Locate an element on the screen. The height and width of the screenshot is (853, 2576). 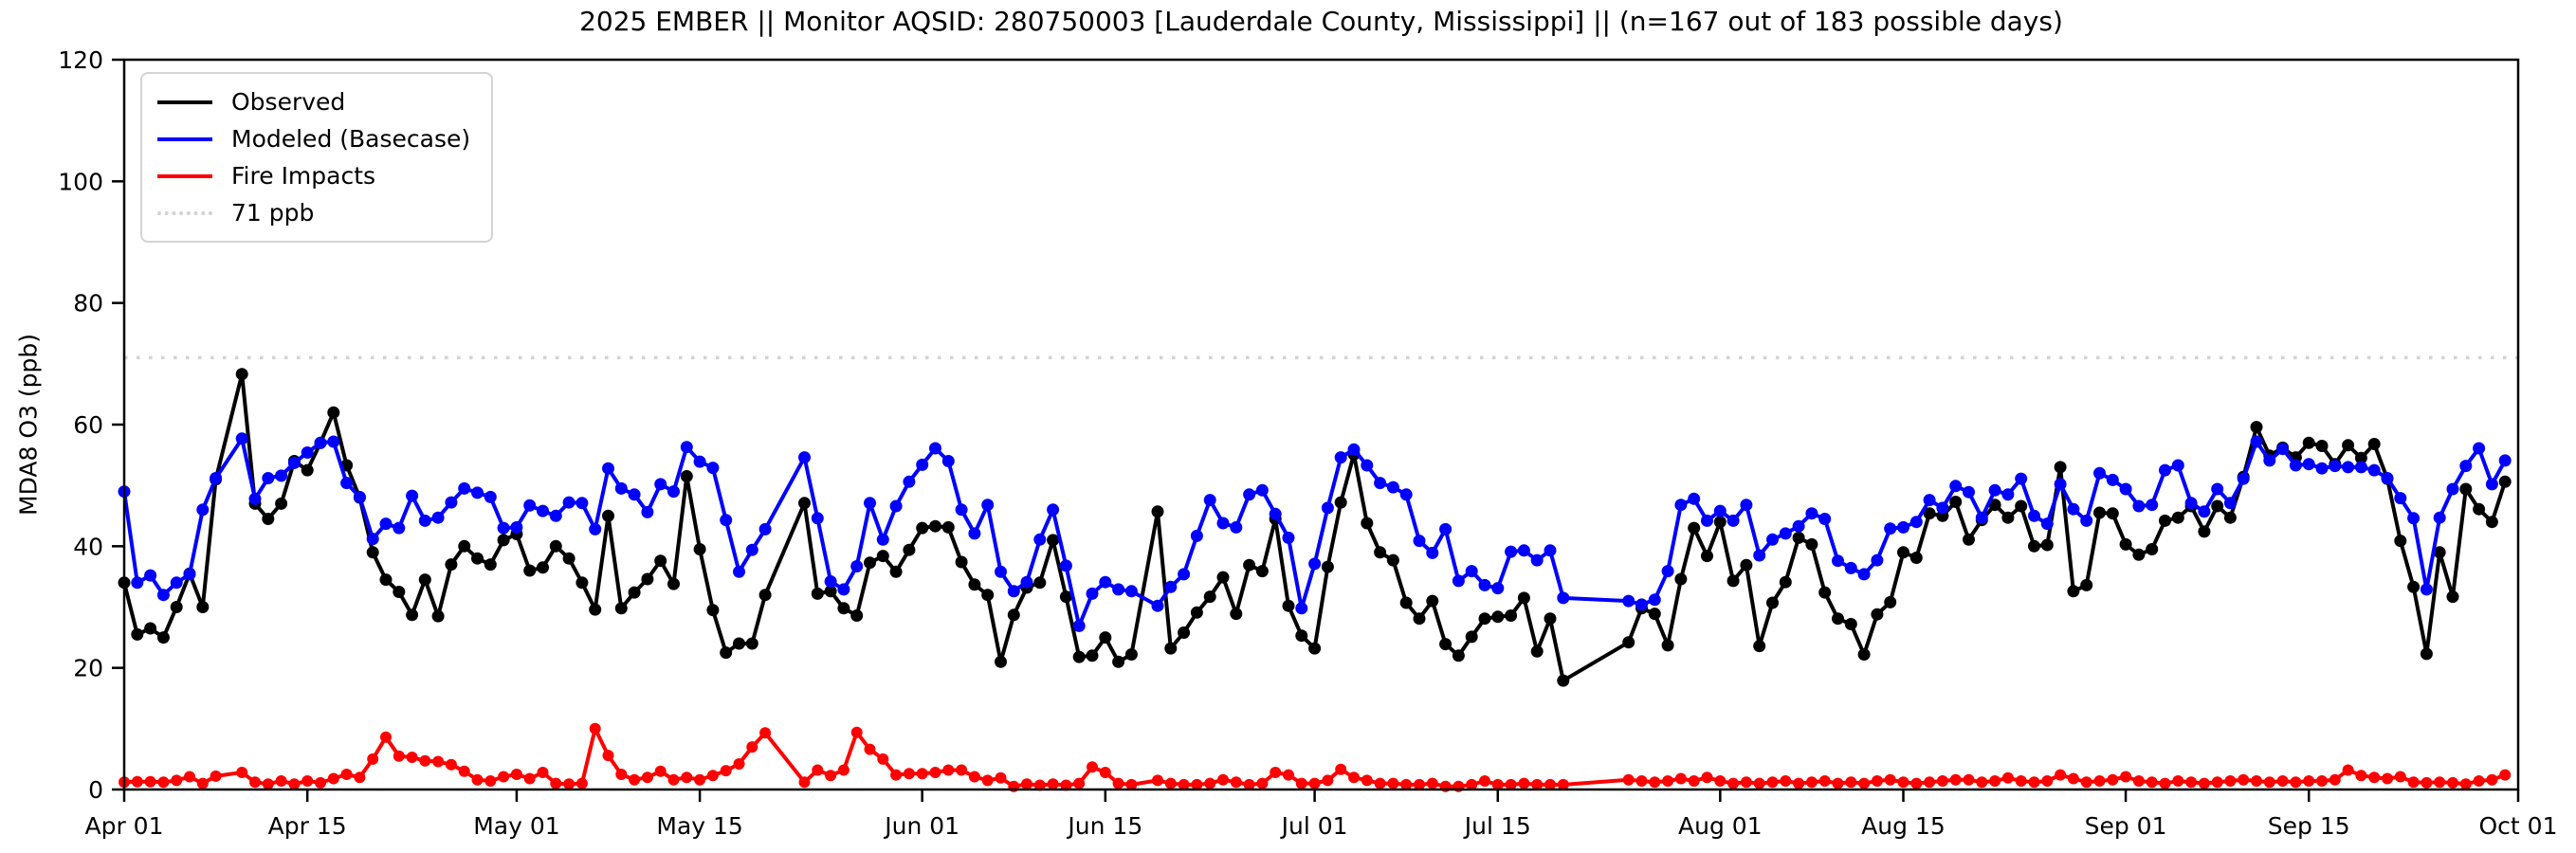
y-tick-label: 60 is located at coordinates (88, 425).